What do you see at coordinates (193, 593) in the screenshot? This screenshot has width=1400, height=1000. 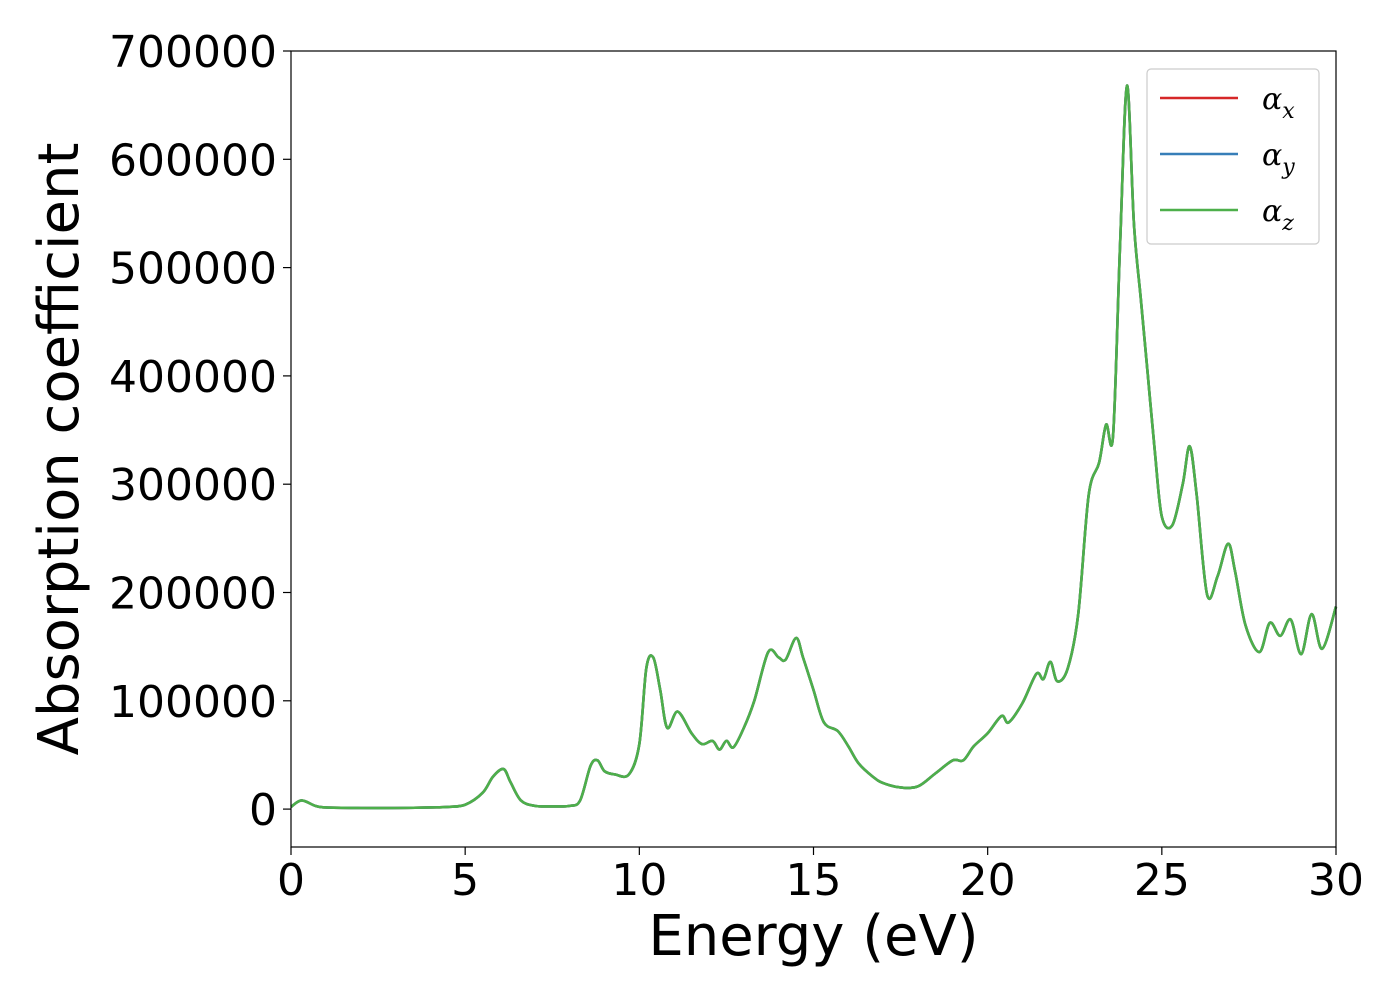 I see `y-tick-label: 200000` at bounding box center [193, 593].